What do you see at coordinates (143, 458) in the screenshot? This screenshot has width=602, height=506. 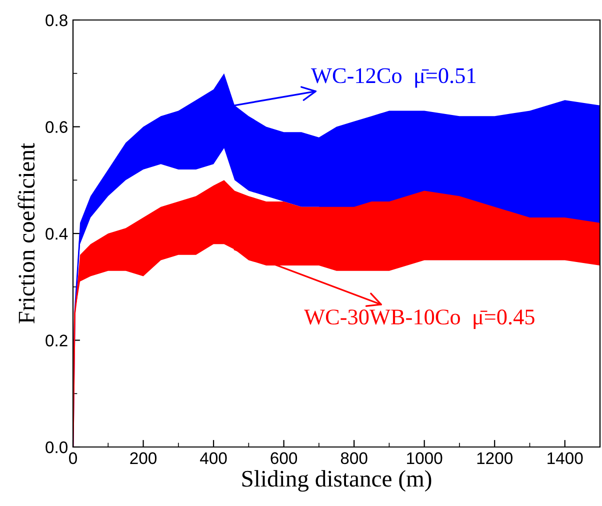 I see `x-tick-label: 200` at bounding box center [143, 458].